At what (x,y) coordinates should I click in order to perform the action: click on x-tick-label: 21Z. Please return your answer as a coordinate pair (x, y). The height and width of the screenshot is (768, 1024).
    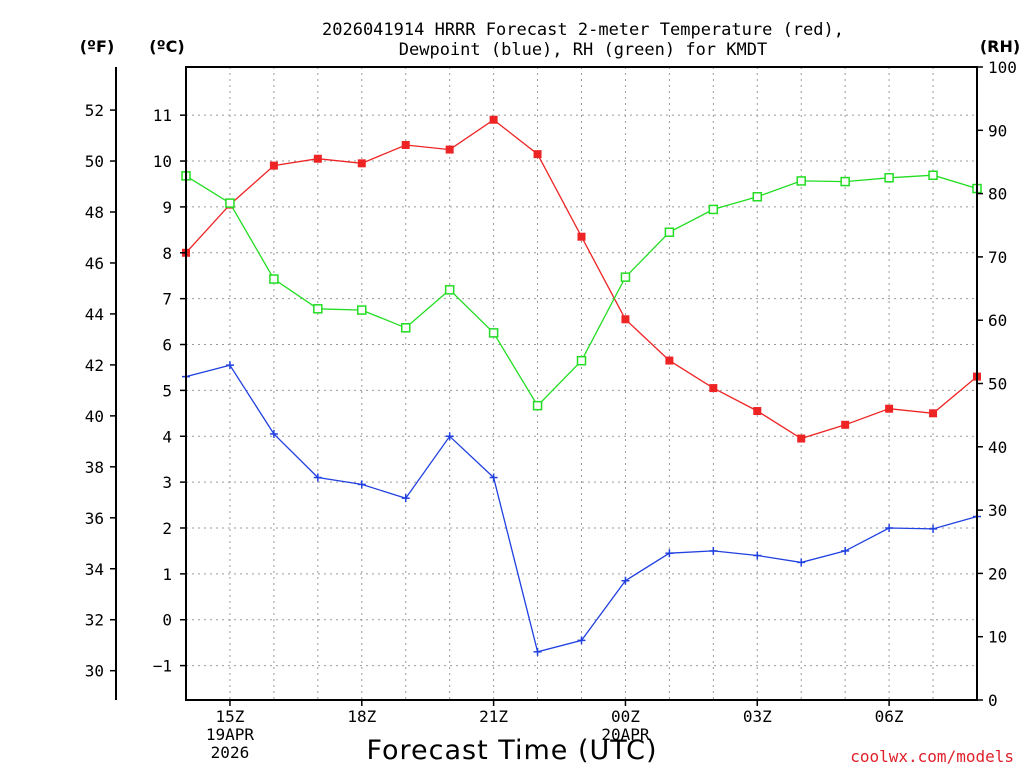
    Looking at the image, I should click on (493, 716).